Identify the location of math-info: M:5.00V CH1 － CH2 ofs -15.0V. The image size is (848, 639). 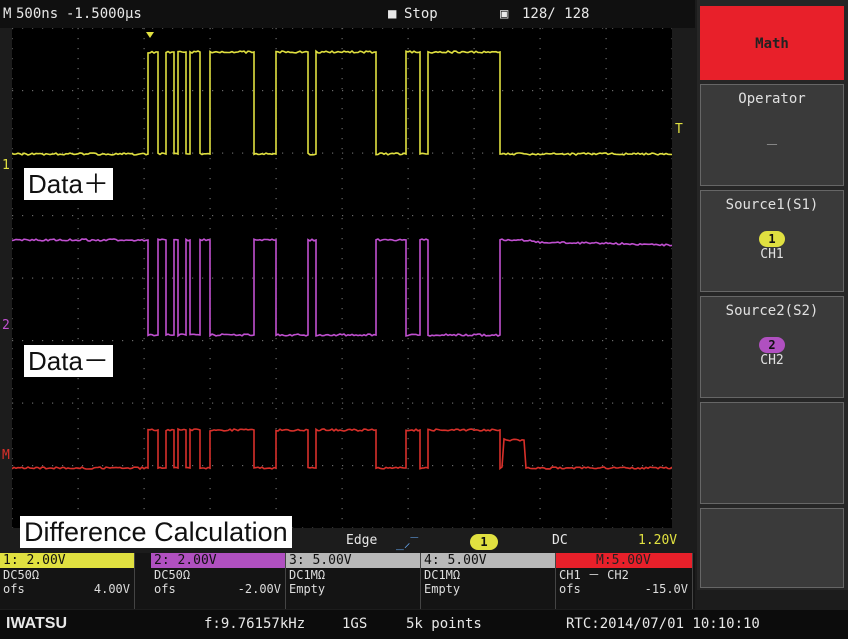
(624, 581).